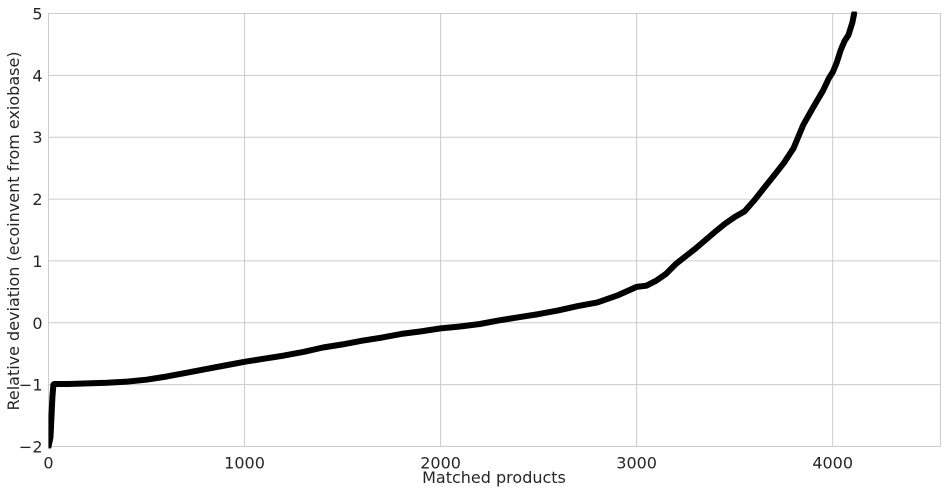 This screenshot has height=492, width=948. I want to click on y-tick-label: 3, so click(37, 137).